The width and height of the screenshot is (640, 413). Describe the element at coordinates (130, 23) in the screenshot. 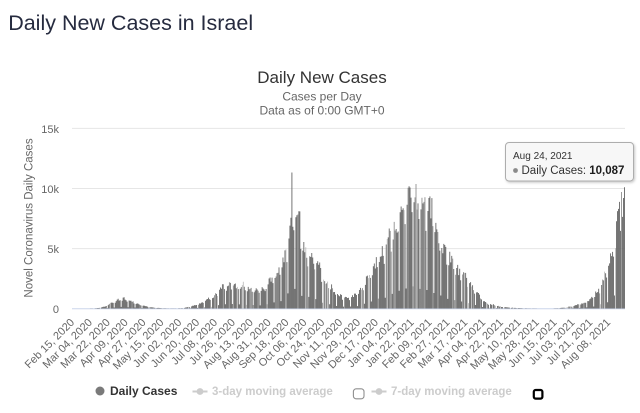

I see `svg-text: Daily New Cases in Israel` at that location.